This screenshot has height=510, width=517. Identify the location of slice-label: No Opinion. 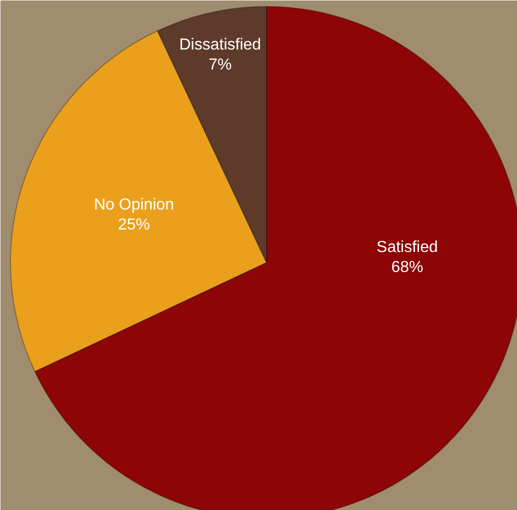
(134, 205).